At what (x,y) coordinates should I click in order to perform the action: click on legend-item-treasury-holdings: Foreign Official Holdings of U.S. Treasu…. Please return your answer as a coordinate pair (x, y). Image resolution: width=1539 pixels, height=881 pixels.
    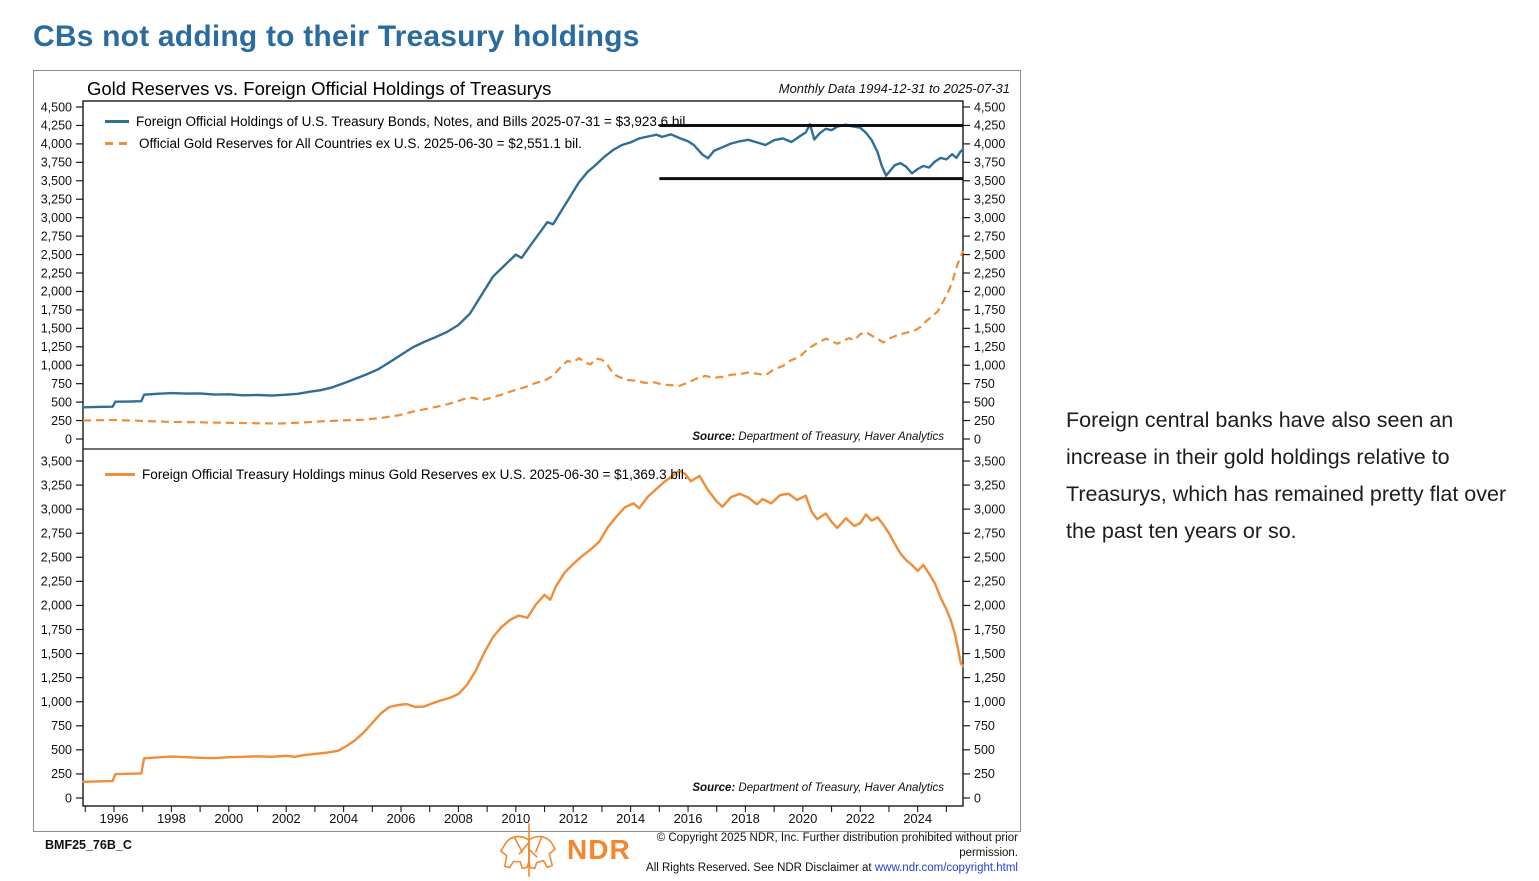
    Looking at the image, I should click on (397, 121).